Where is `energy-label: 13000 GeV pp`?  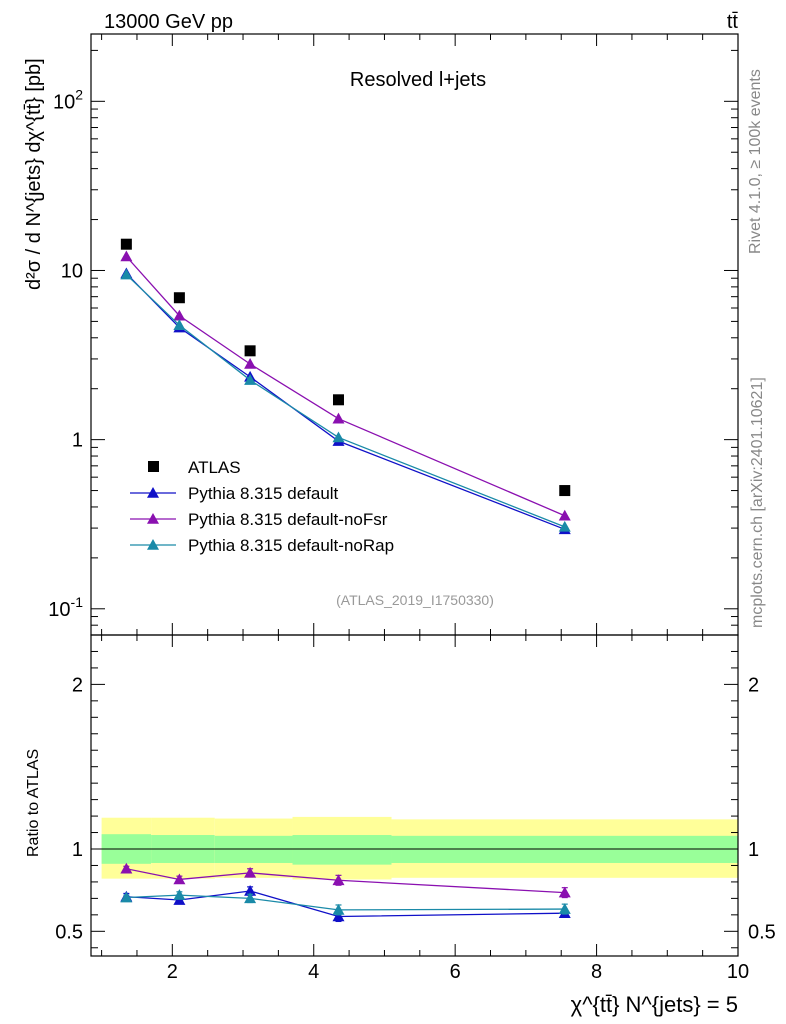 energy-label: 13000 GeV pp is located at coordinates (168, 22).